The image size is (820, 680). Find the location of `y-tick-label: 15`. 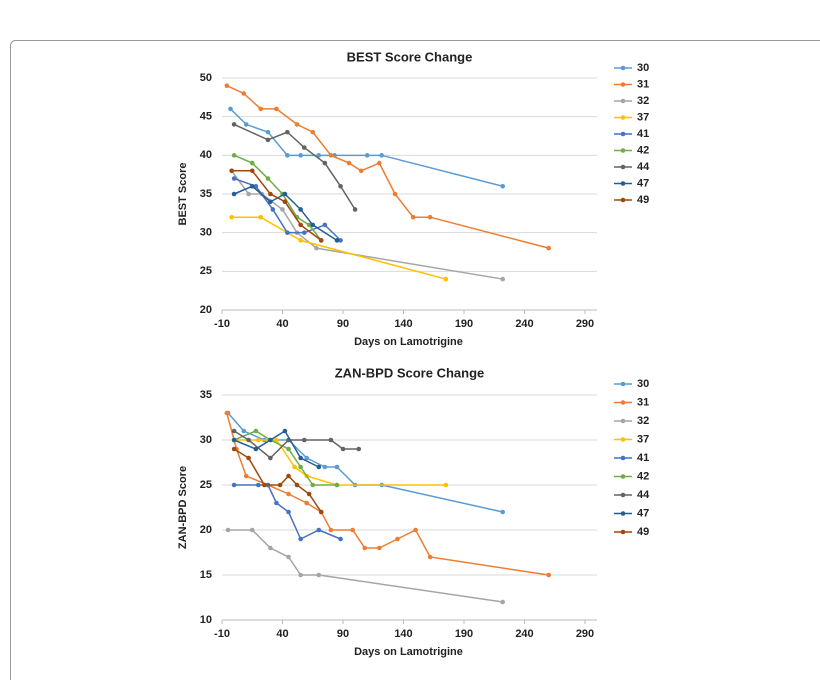

y-tick-label: 15 is located at coordinates (206, 575).